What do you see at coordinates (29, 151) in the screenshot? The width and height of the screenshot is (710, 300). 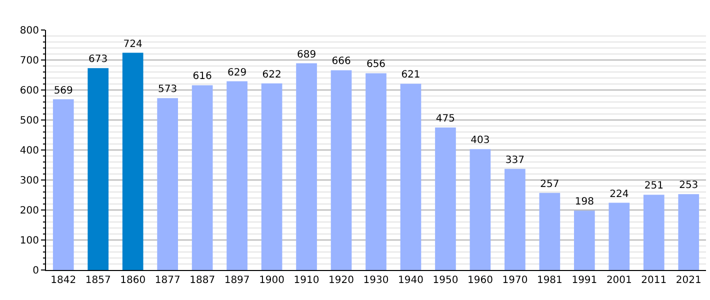 I see `y-tick-label: 400` at bounding box center [29, 151].